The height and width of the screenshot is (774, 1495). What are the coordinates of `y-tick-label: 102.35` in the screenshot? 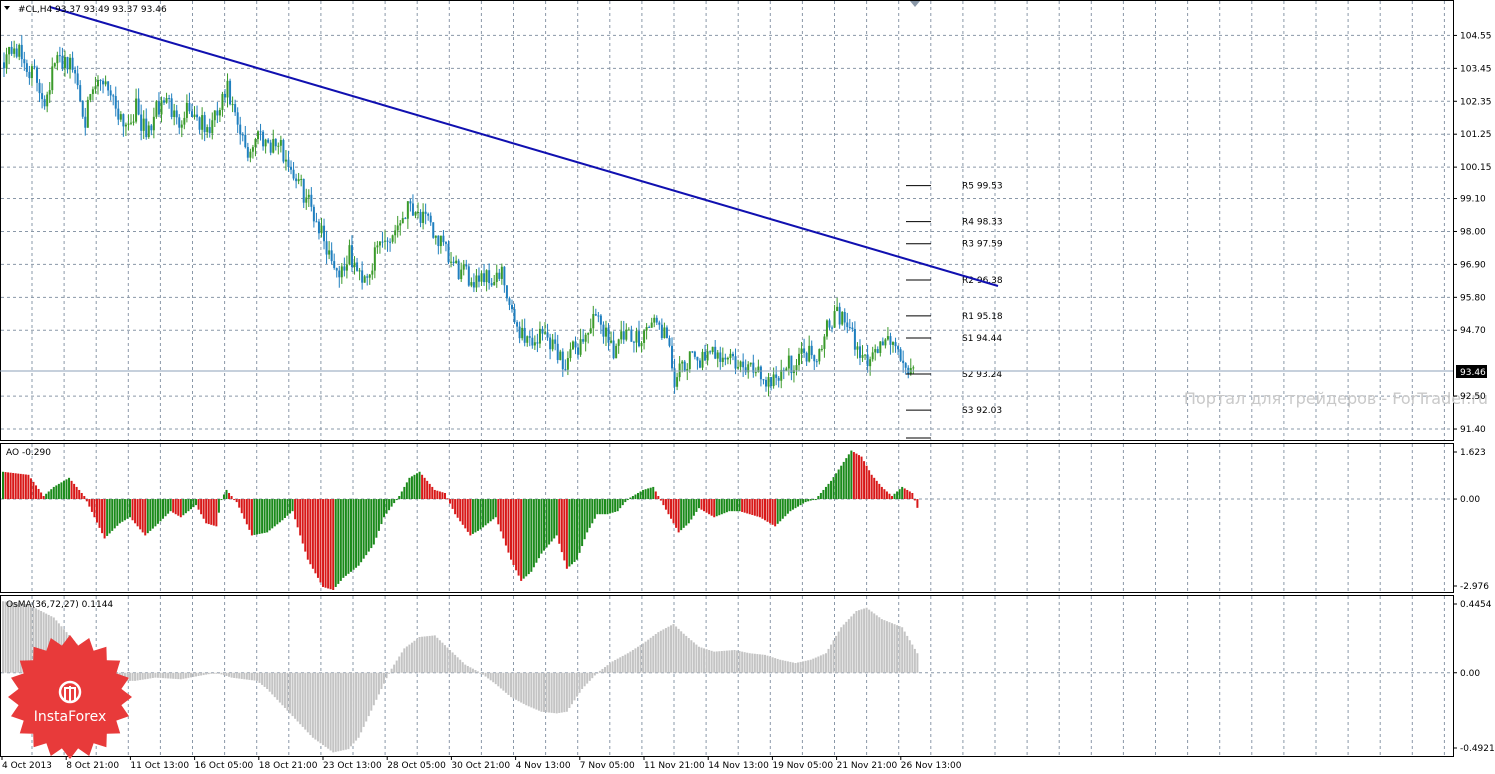 It's located at (1476, 102).